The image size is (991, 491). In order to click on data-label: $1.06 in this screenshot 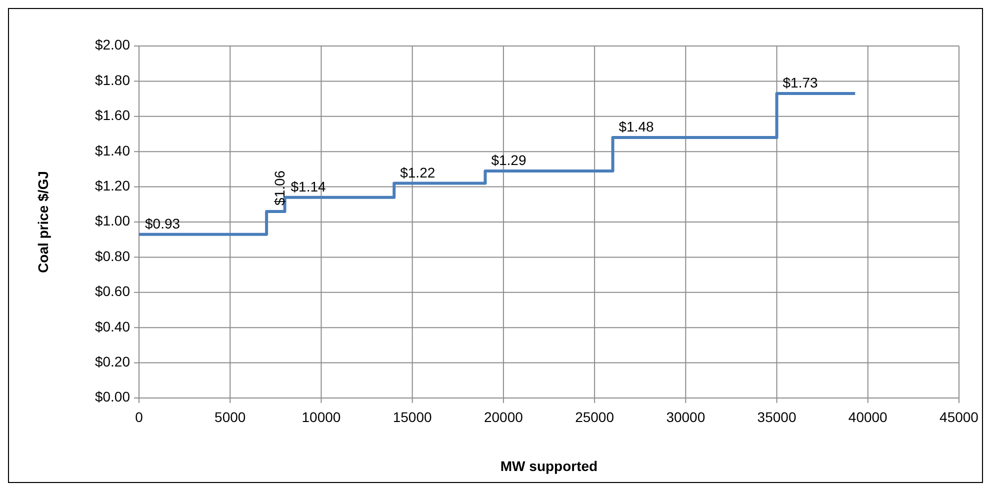, I will do `click(279, 188)`.